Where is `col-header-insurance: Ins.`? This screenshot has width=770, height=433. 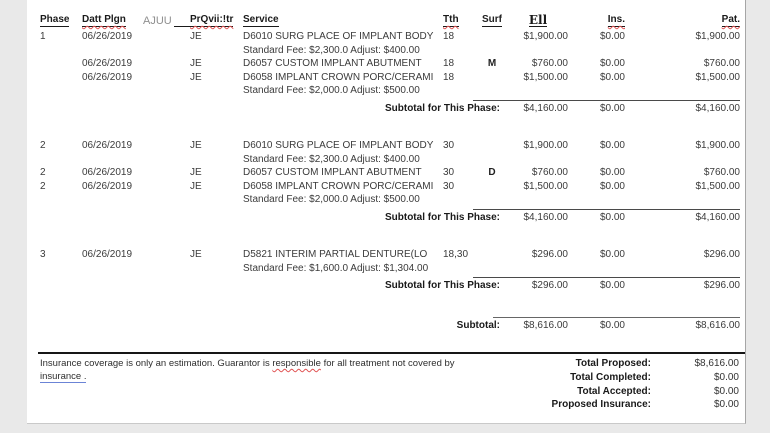
col-header-insurance: Ins. is located at coordinates (596, 20).